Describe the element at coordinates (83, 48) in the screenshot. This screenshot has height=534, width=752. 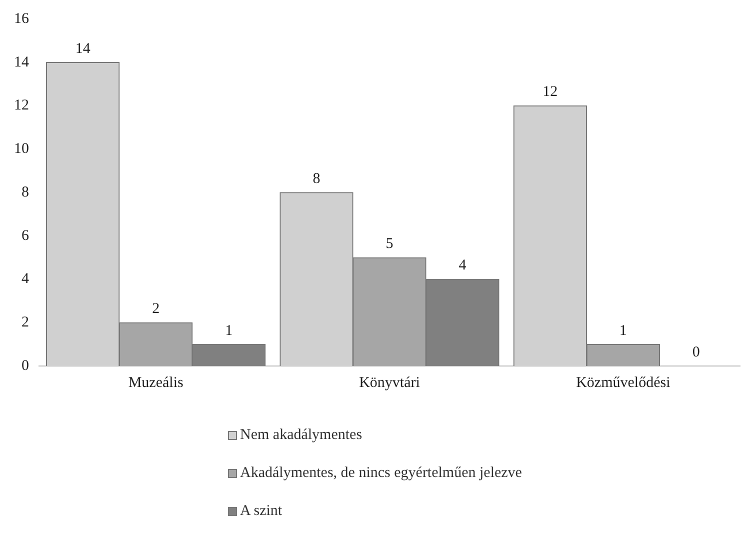
I see `data-label: 14` at that location.